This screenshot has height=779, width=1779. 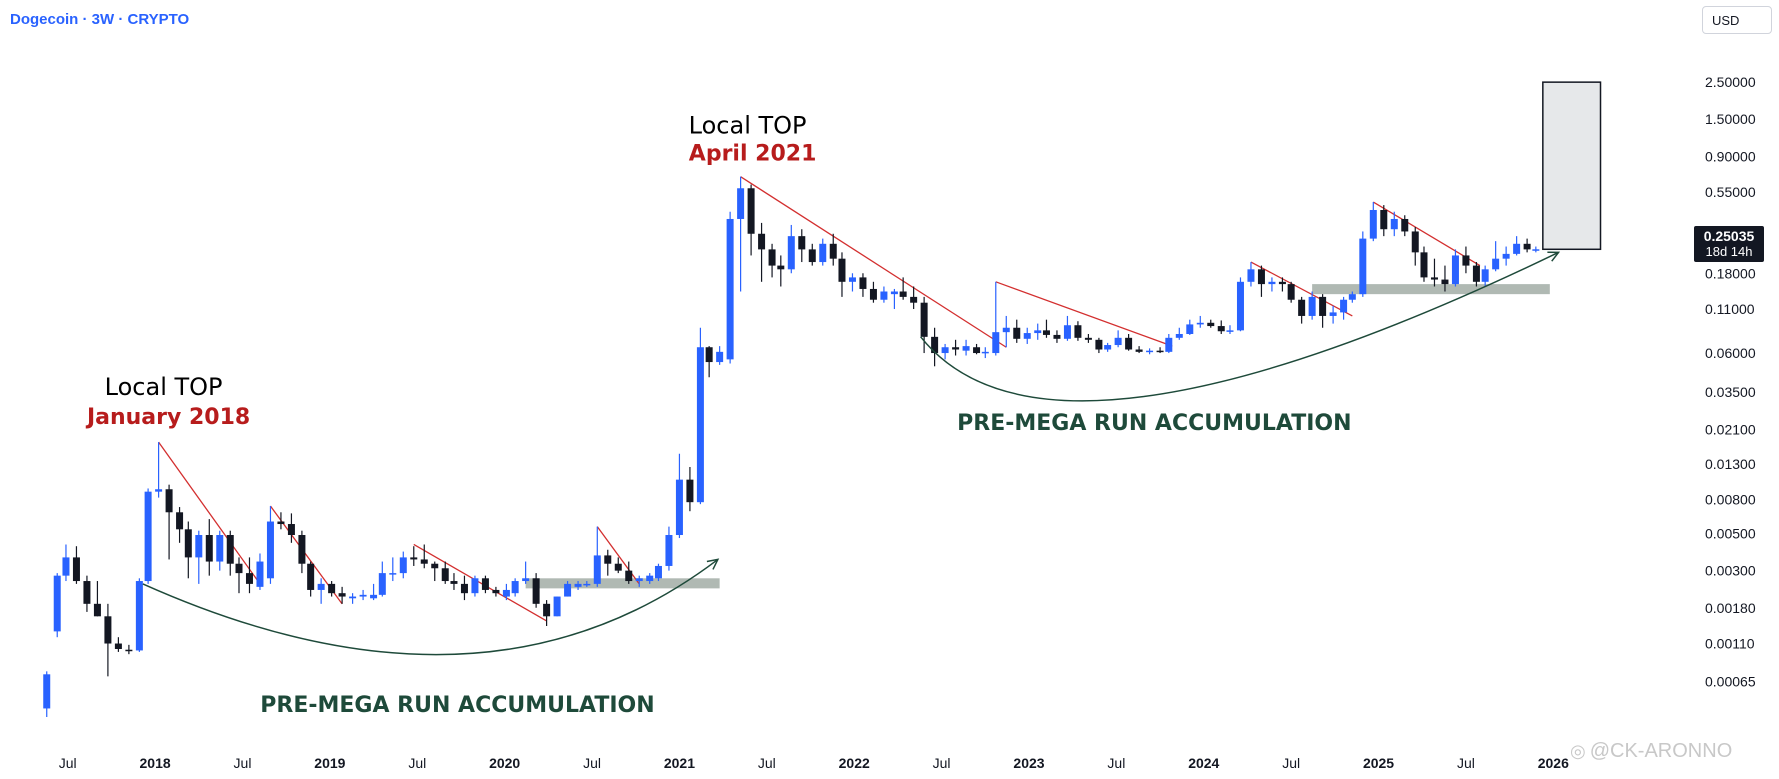 I want to click on support-zone, so click(x=622, y=583).